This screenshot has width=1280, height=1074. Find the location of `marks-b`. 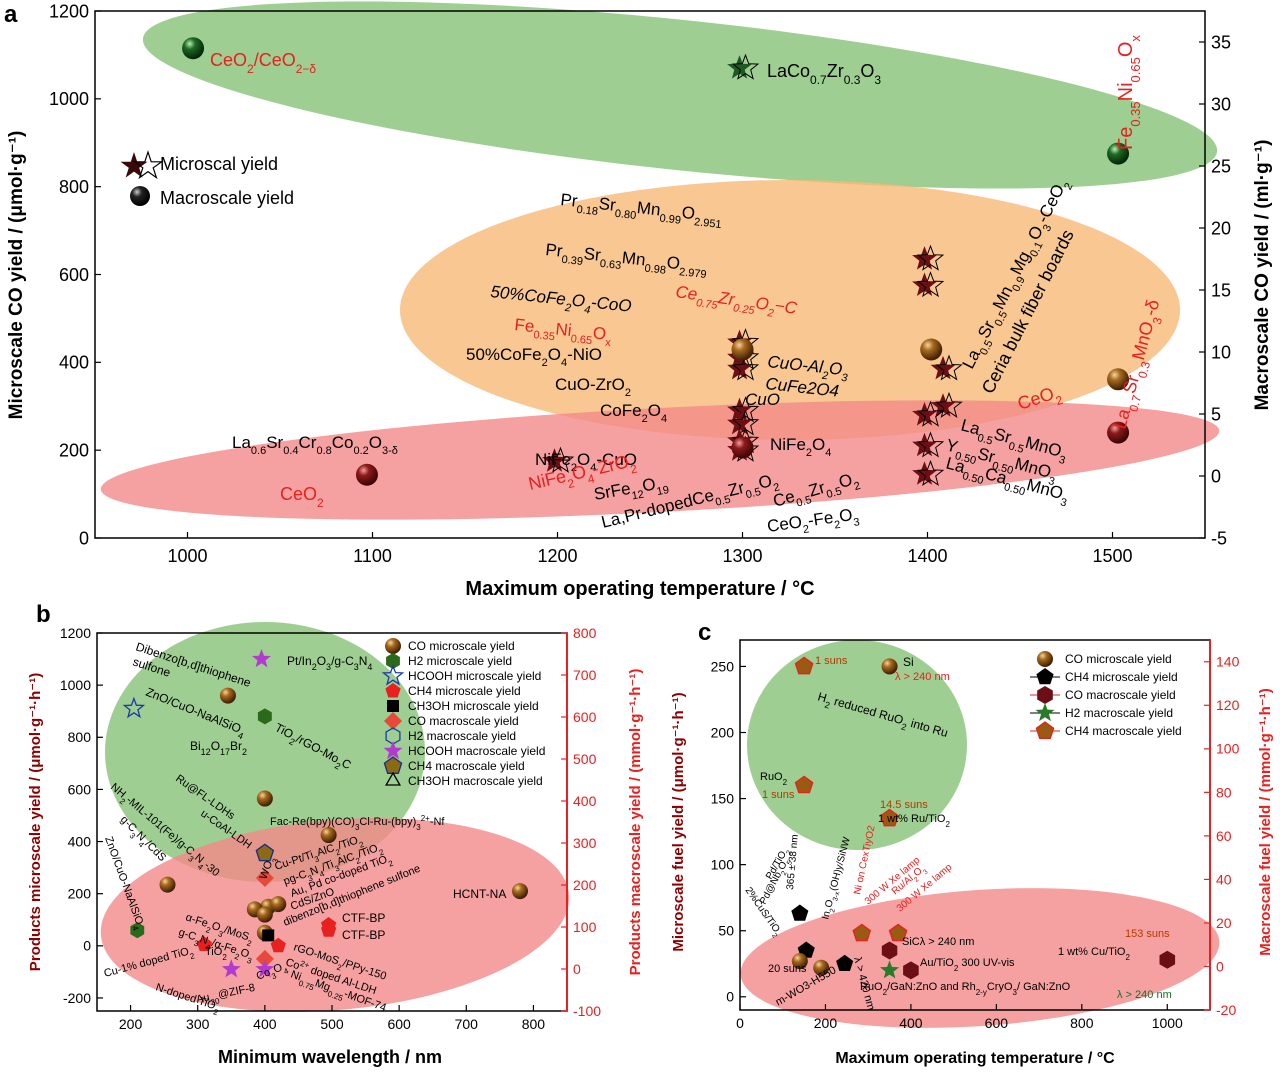

marks-b is located at coordinates (325, 813).